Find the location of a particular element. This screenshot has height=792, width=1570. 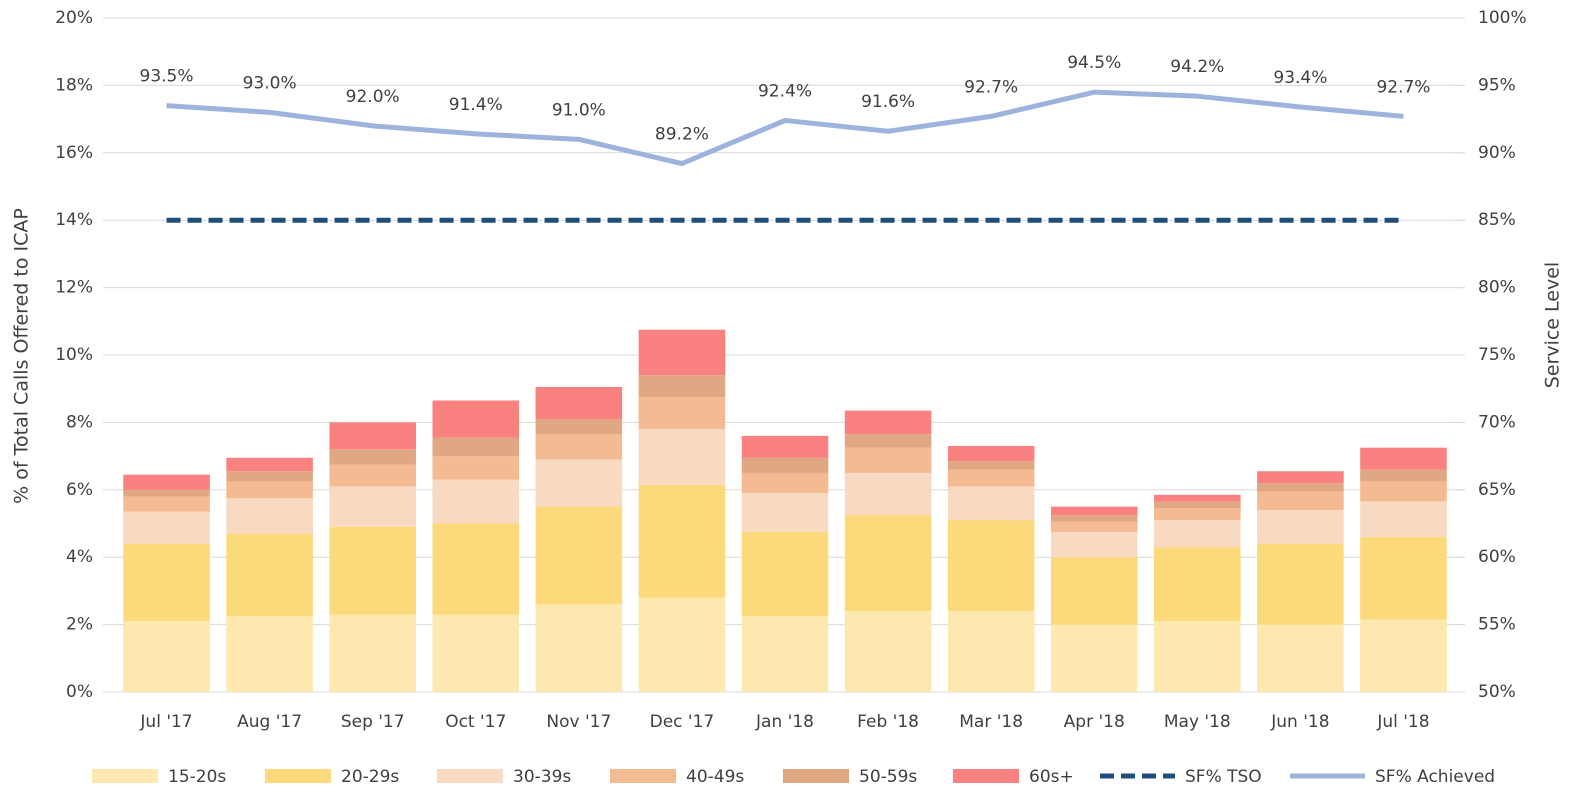

y-axis-title: % of Total Calls Offered to ICAP is located at coordinates (22, 356).